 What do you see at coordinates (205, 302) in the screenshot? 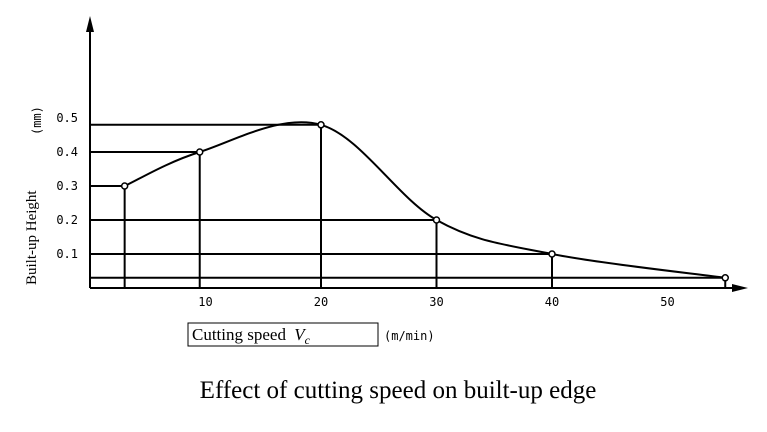
I see `x-tick-label: 10` at bounding box center [205, 302].